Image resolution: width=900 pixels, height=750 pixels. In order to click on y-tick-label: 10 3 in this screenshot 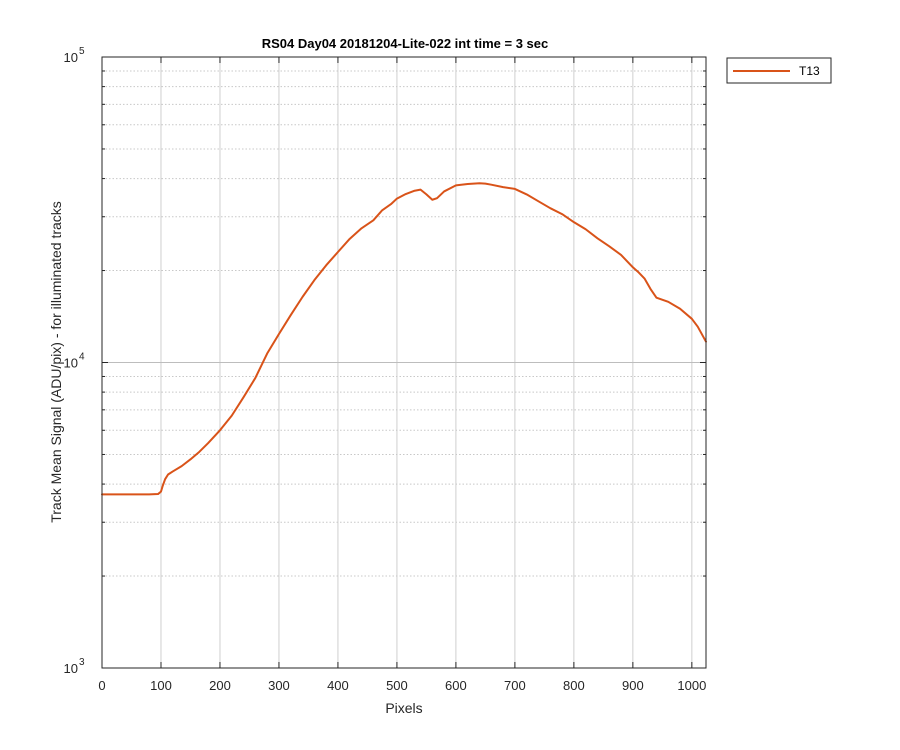, I will do `click(74, 666)`.